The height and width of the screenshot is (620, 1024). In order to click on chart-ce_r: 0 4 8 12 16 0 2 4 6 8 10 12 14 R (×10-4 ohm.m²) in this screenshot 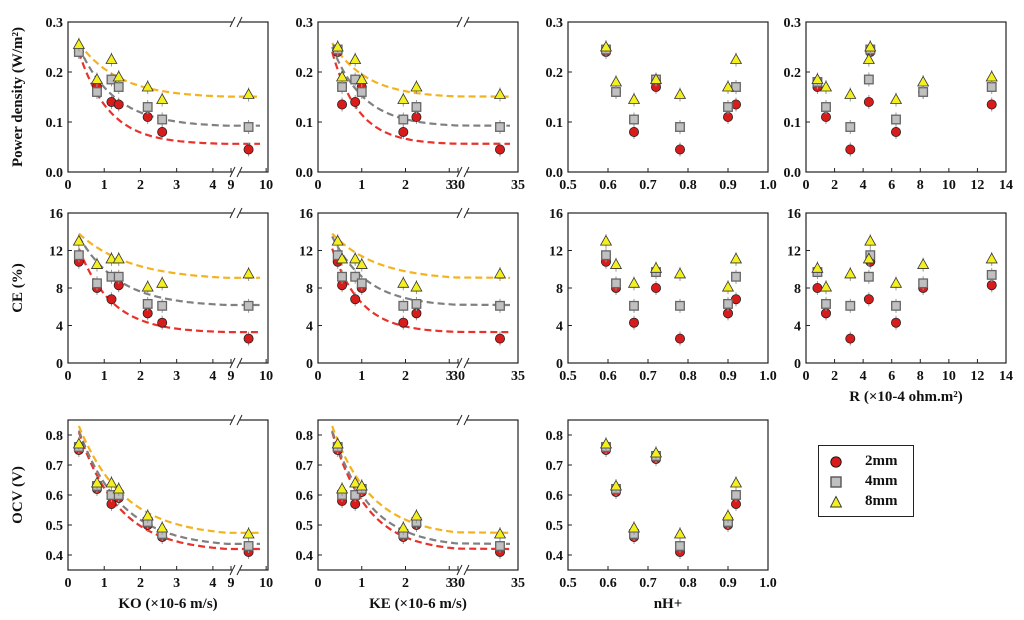, I will do `click(900, 306)`.